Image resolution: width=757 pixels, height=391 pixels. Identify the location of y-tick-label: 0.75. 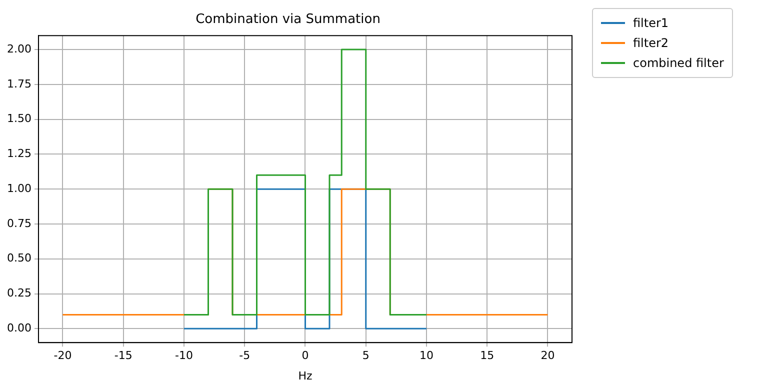
(19, 223).